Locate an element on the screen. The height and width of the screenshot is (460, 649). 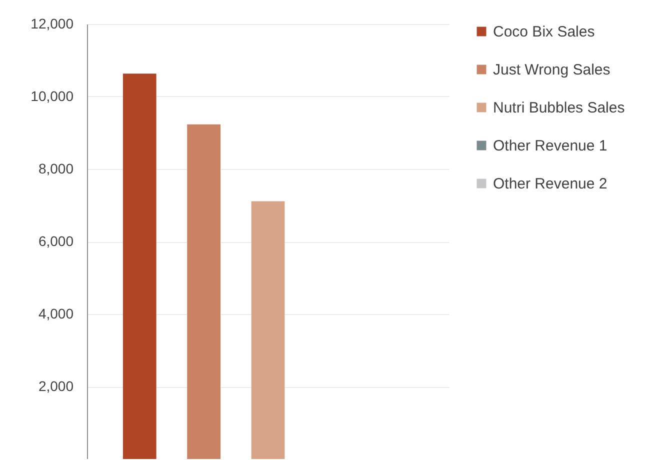
legend-label: Other Revenue 2 is located at coordinates (550, 184).